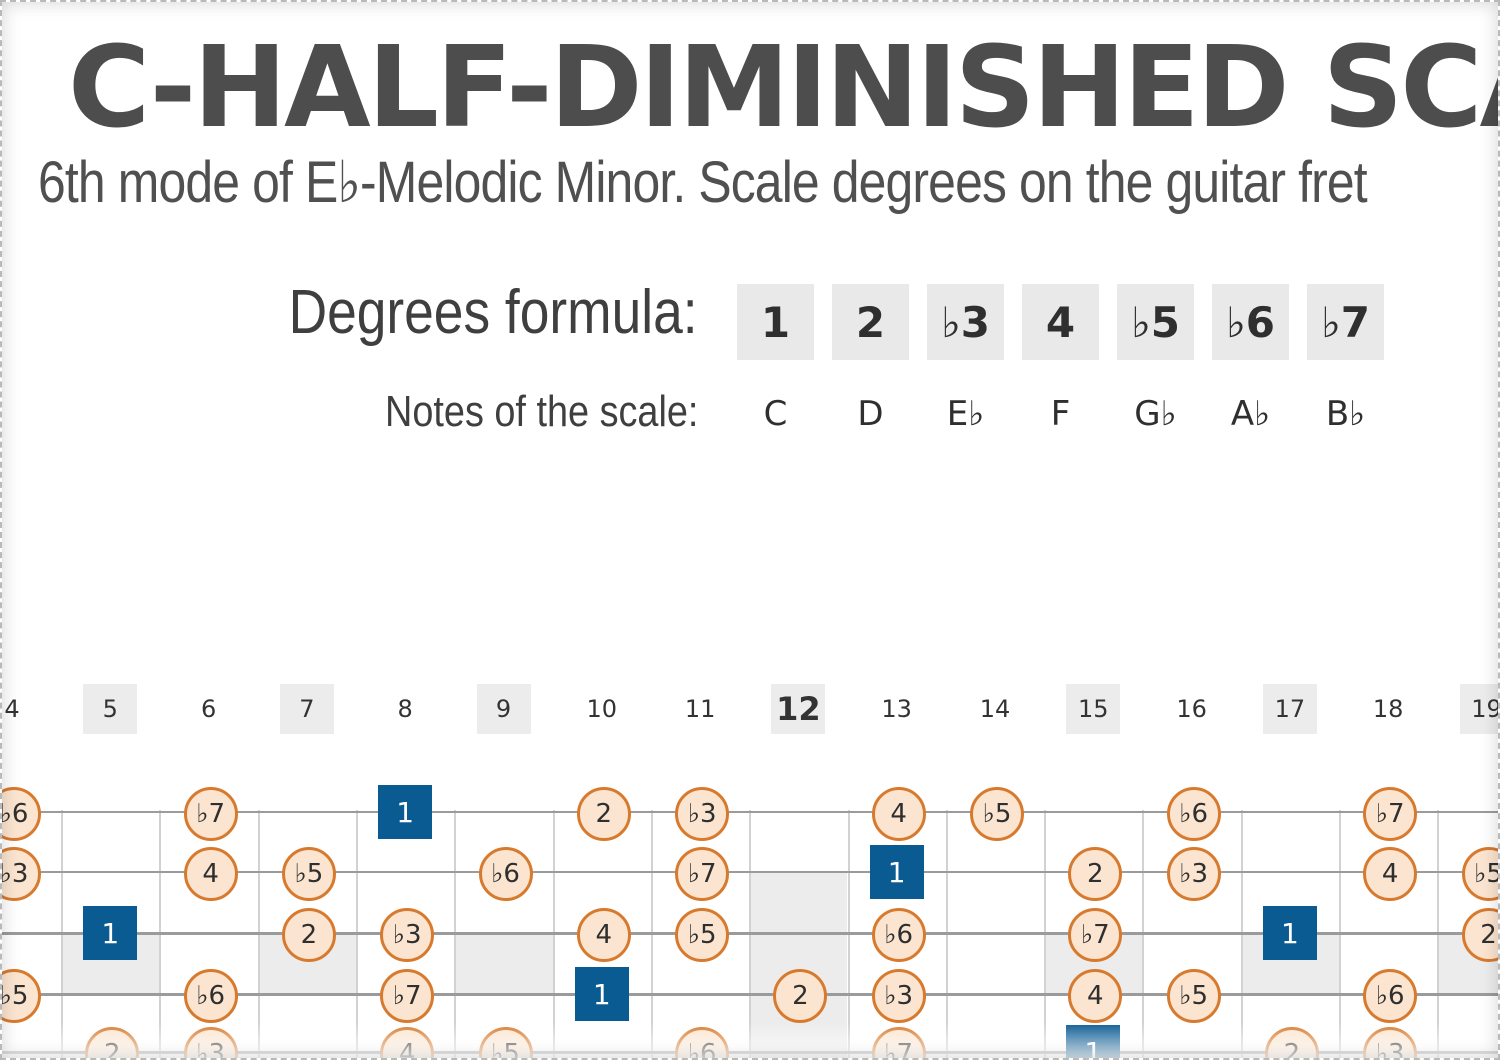 The image size is (1500, 1060). I want to click on scale-note: B♭, so click(1345, 414).